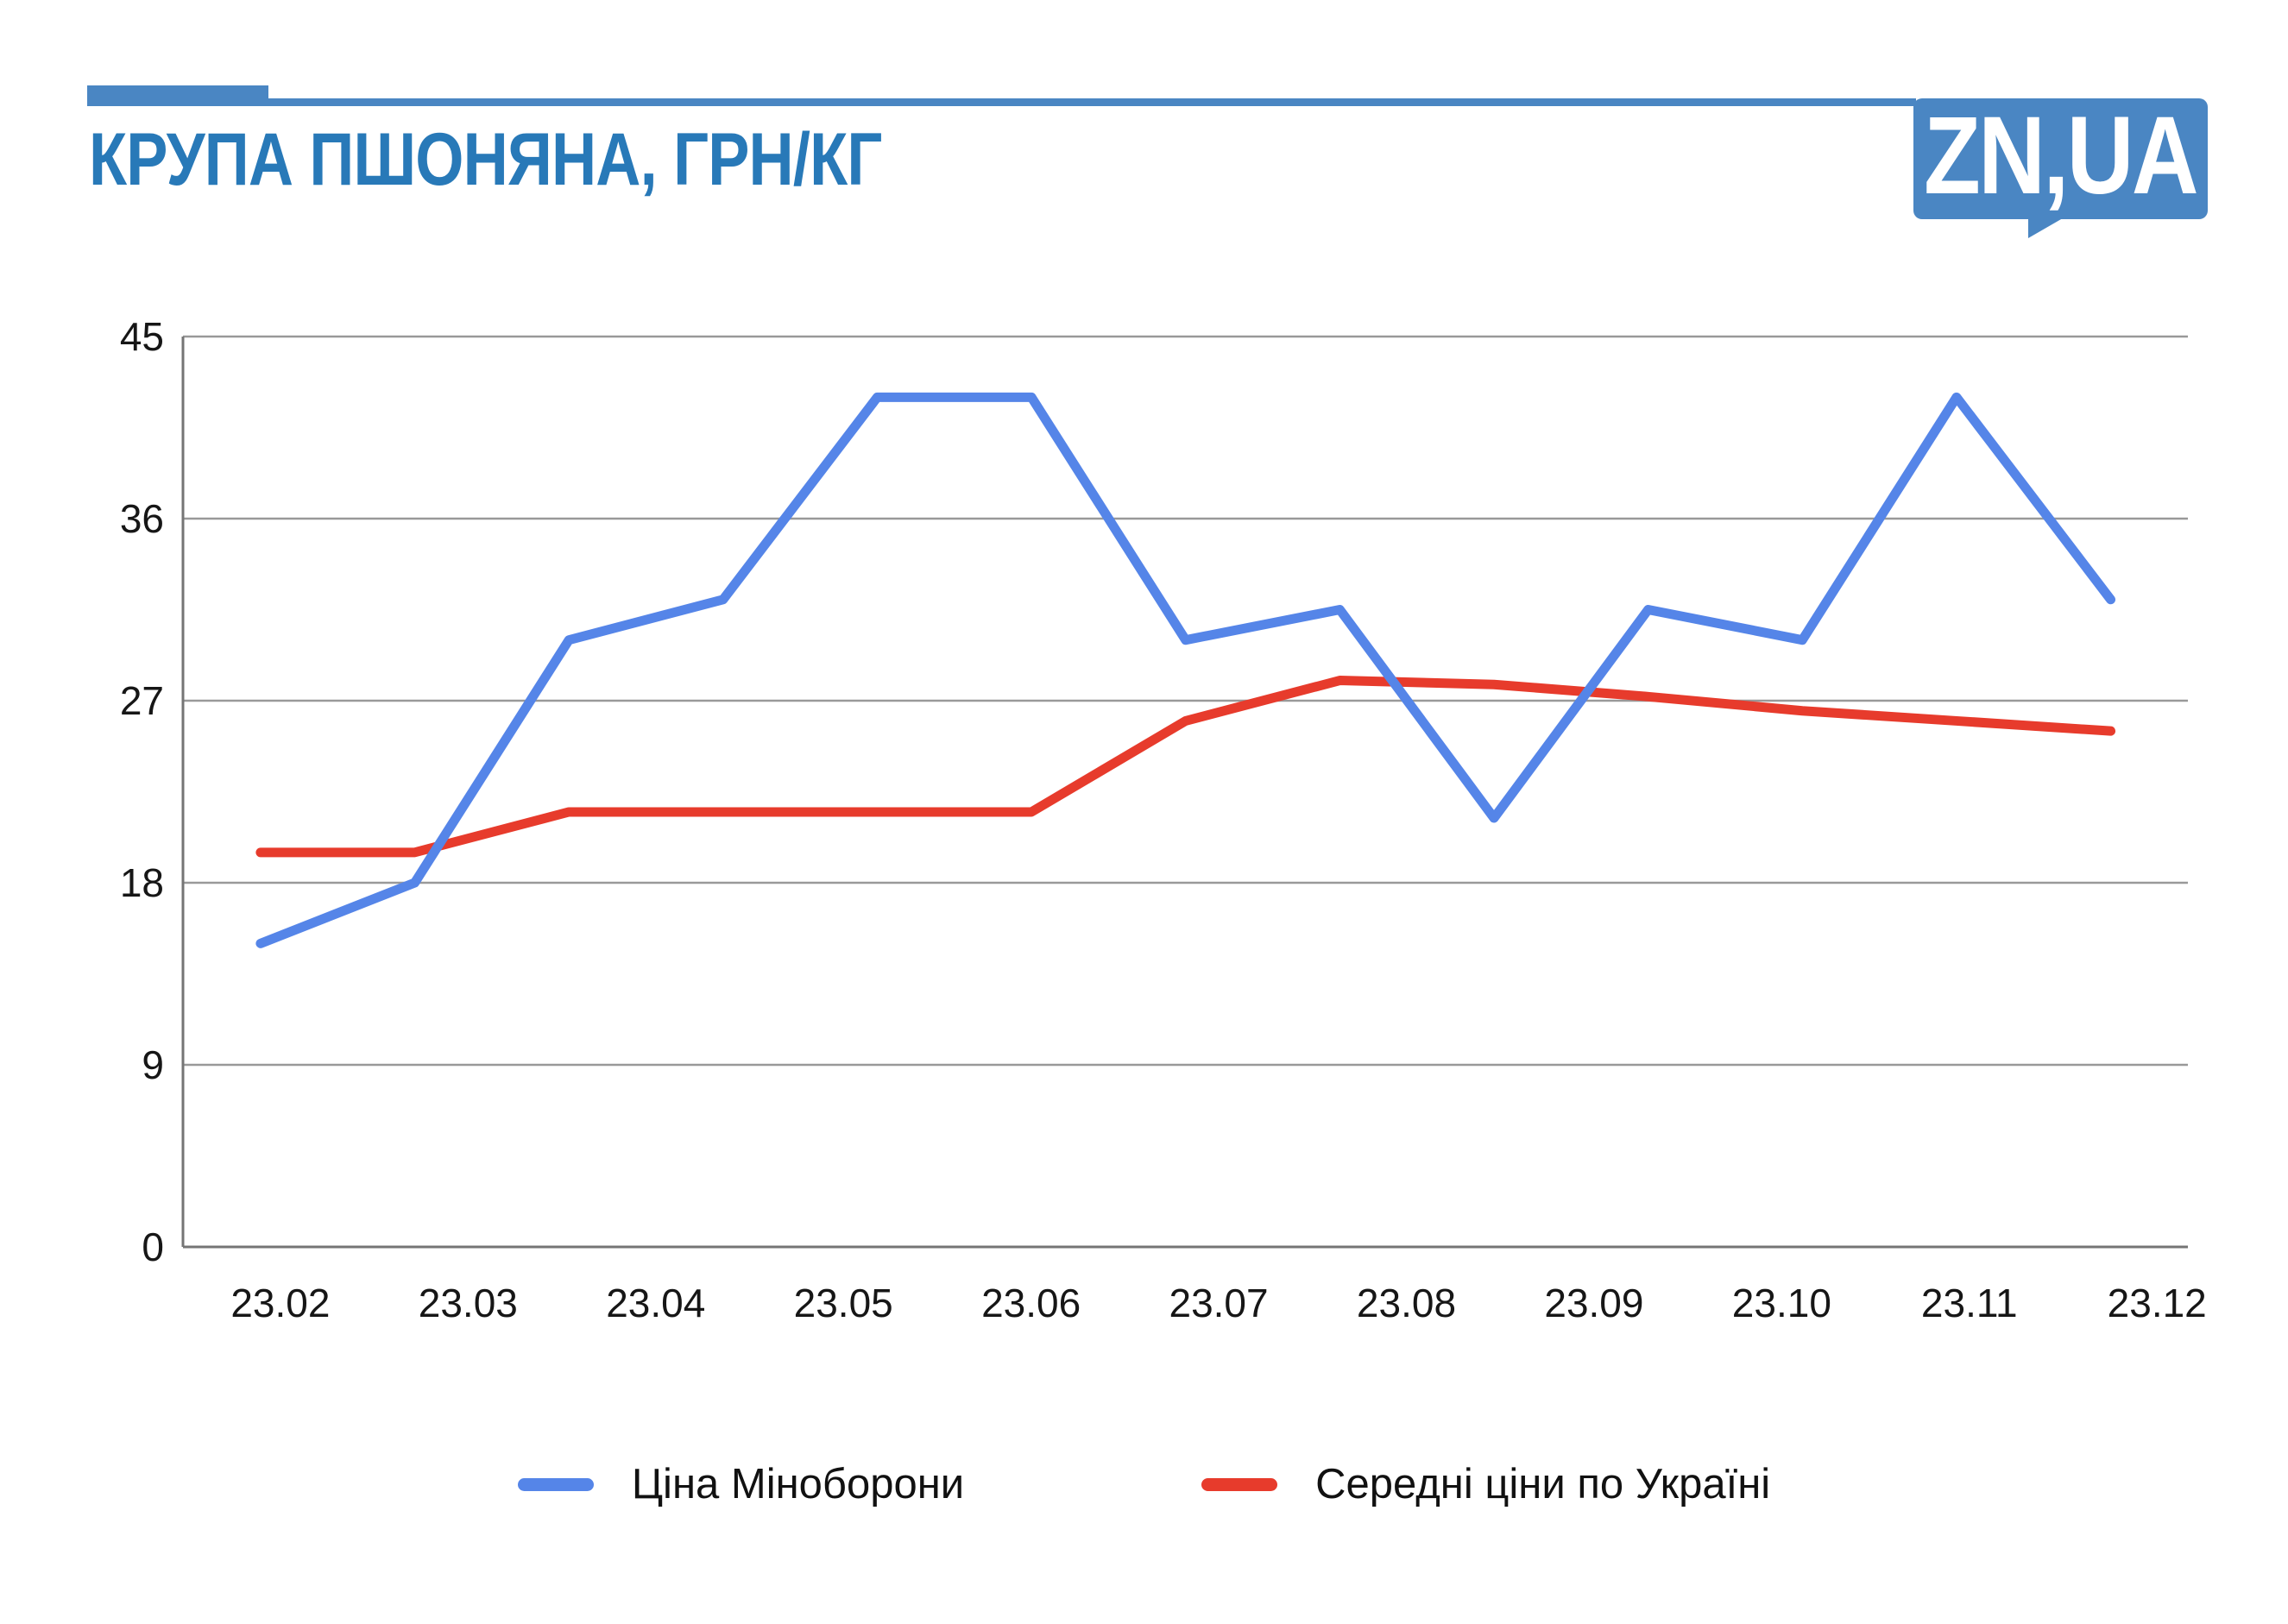 Image resolution: width=2288 pixels, height=1624 pixels. Describe the element at coordinates (142, 336) in the screenshot. I see `y-tick-label: 45` at that location.